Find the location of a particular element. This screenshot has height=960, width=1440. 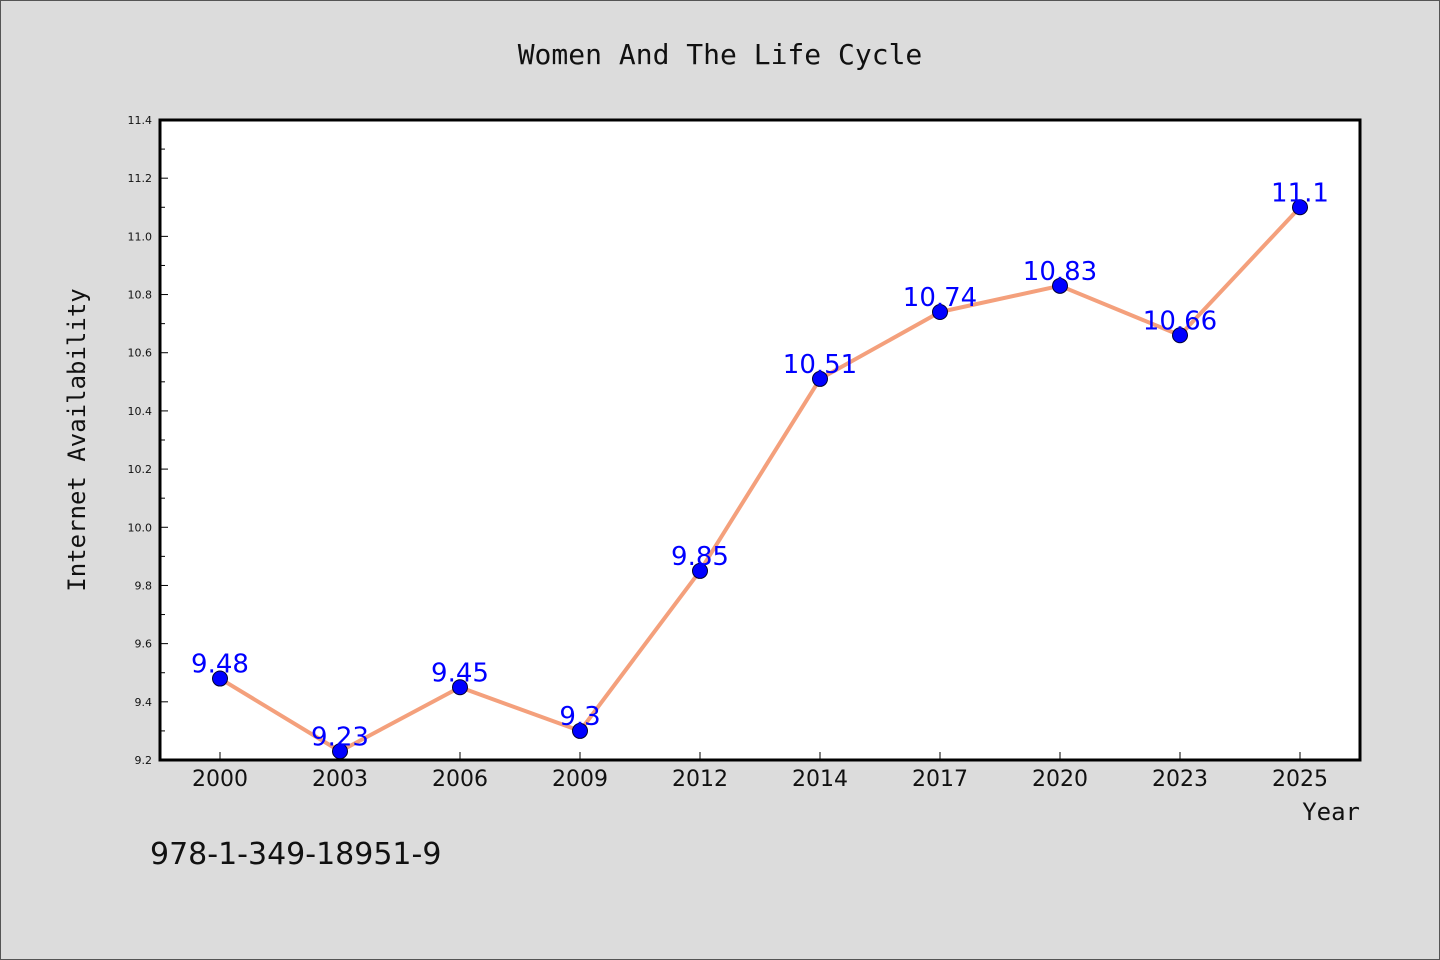

x-tick-label: 2009 is located at coordinates (580, 779).